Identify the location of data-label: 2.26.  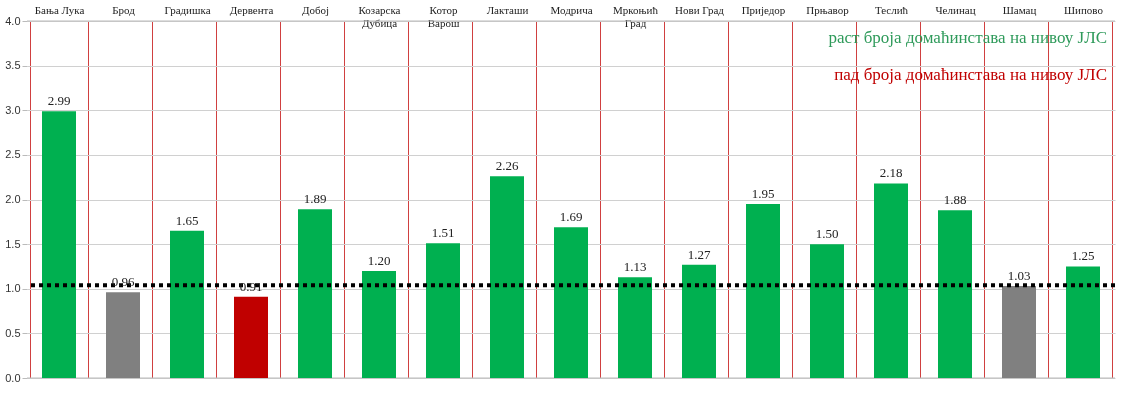
(507, 166).